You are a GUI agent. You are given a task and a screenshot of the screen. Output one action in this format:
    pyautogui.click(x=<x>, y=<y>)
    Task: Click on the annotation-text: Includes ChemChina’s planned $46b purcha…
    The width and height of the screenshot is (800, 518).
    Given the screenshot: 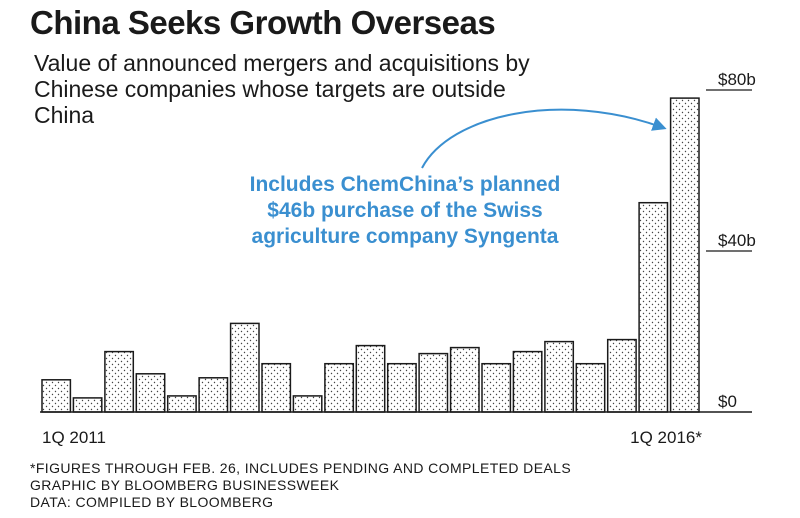 What is the action you would take?
    pyautogui.click(x=405, y=210)
    